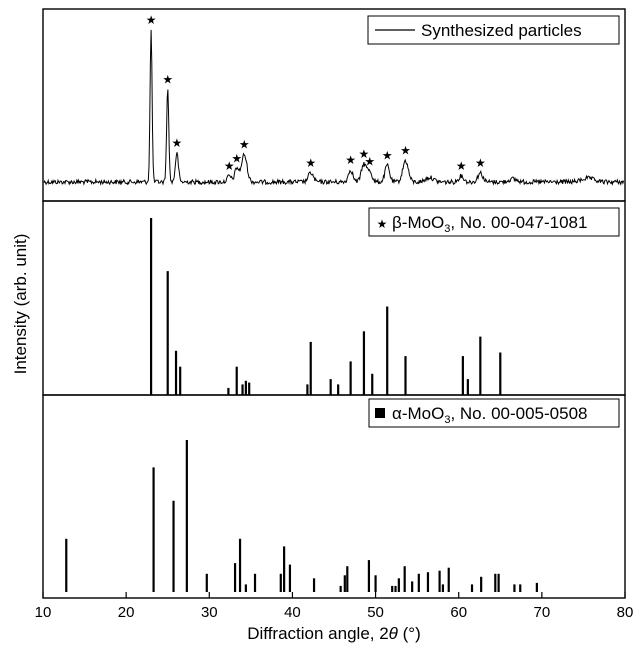  Describe the element at coordinates (209, 612) in the screenshot. I see `x-tick-label: 30` at that location.